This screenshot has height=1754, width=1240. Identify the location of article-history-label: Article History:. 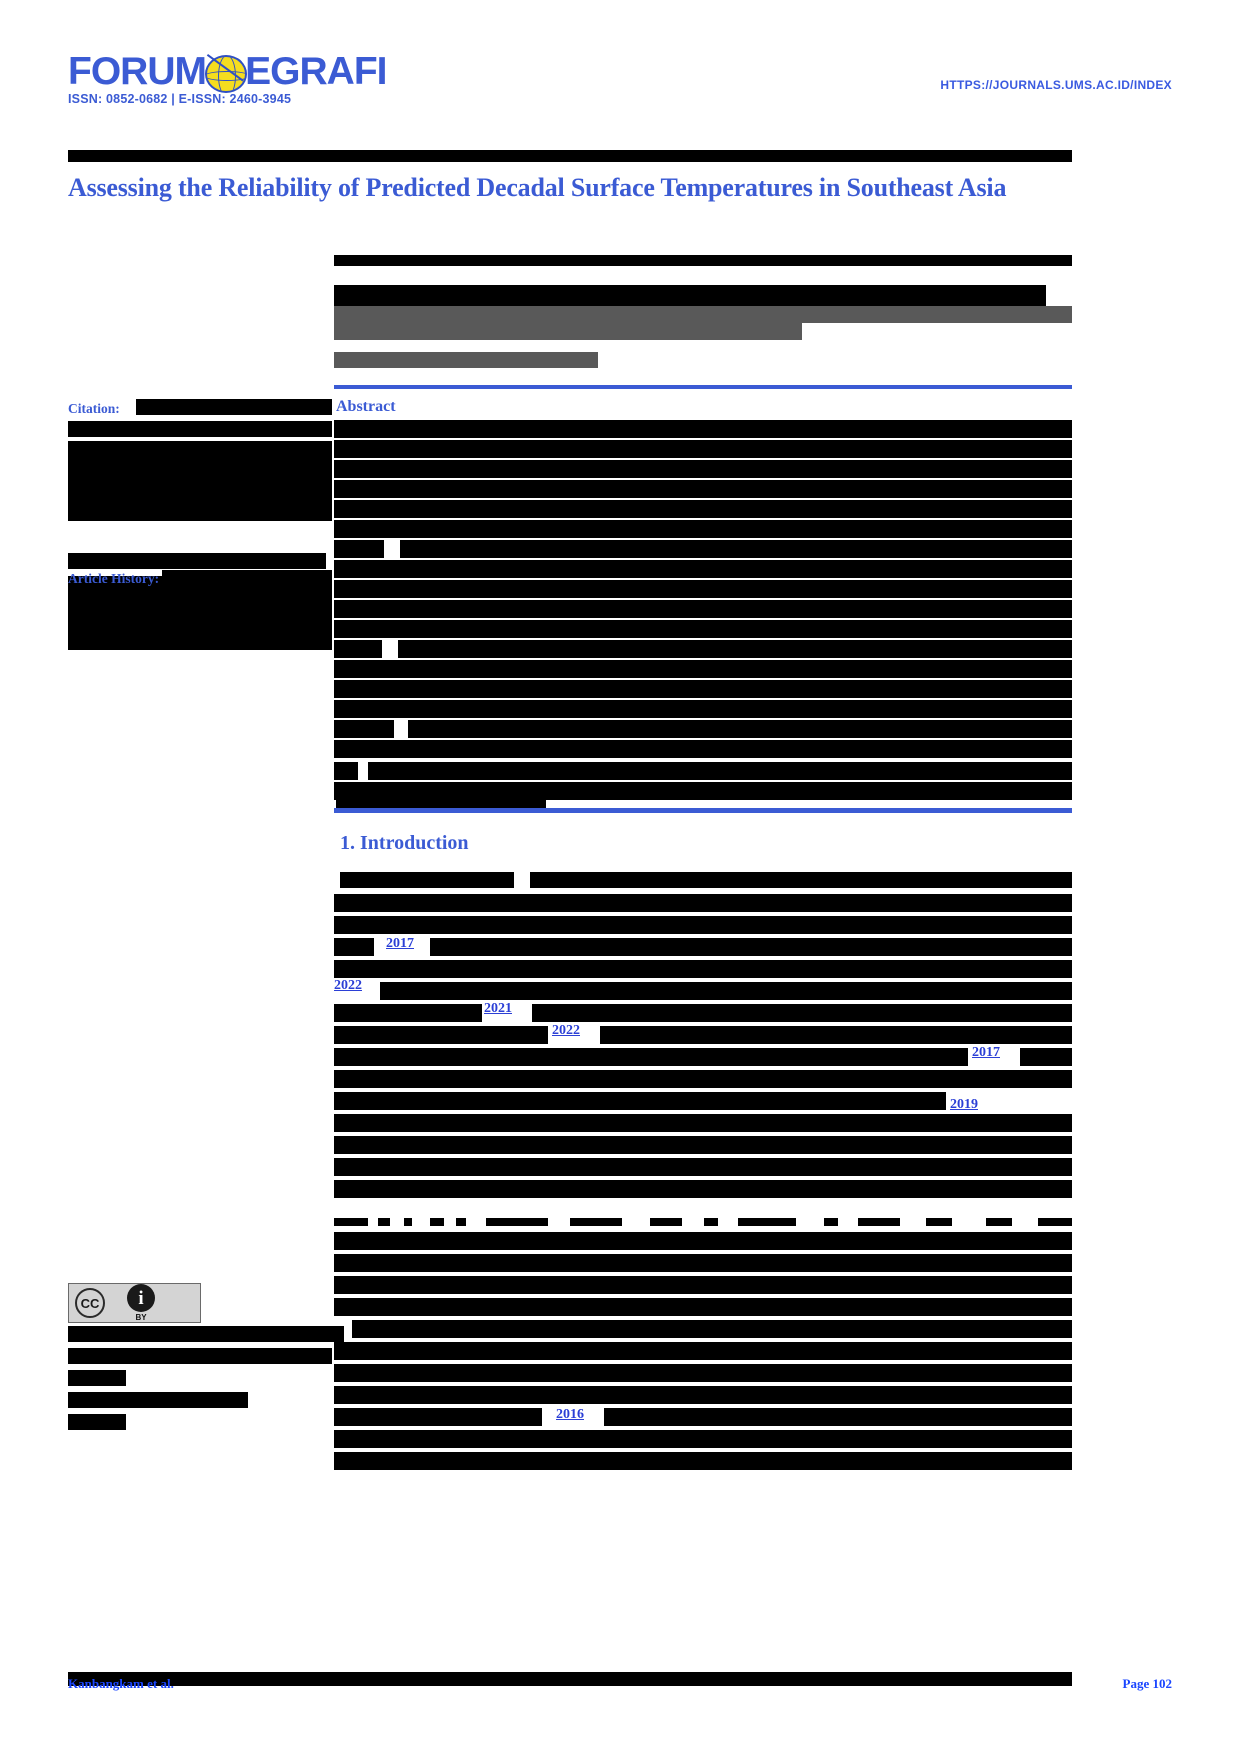
(114, 578).